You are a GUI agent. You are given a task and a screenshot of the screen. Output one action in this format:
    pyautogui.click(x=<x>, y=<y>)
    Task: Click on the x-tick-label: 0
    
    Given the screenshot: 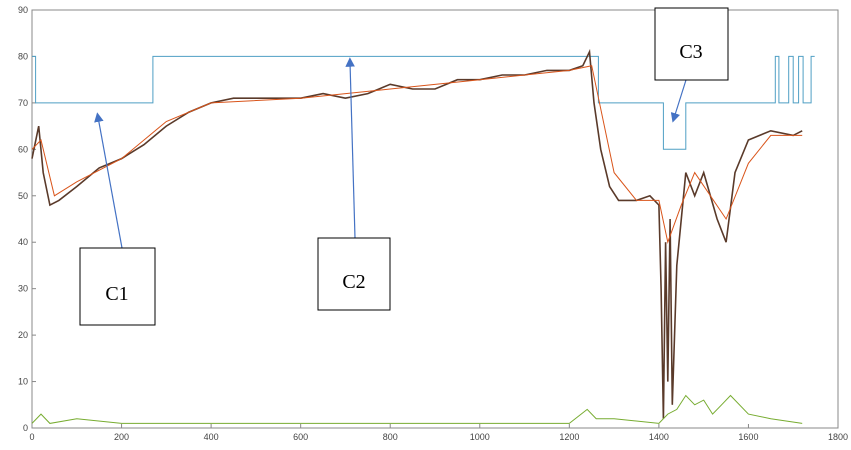 What is the action you would take?
    pyautogui.click(x=31, y=437)
    